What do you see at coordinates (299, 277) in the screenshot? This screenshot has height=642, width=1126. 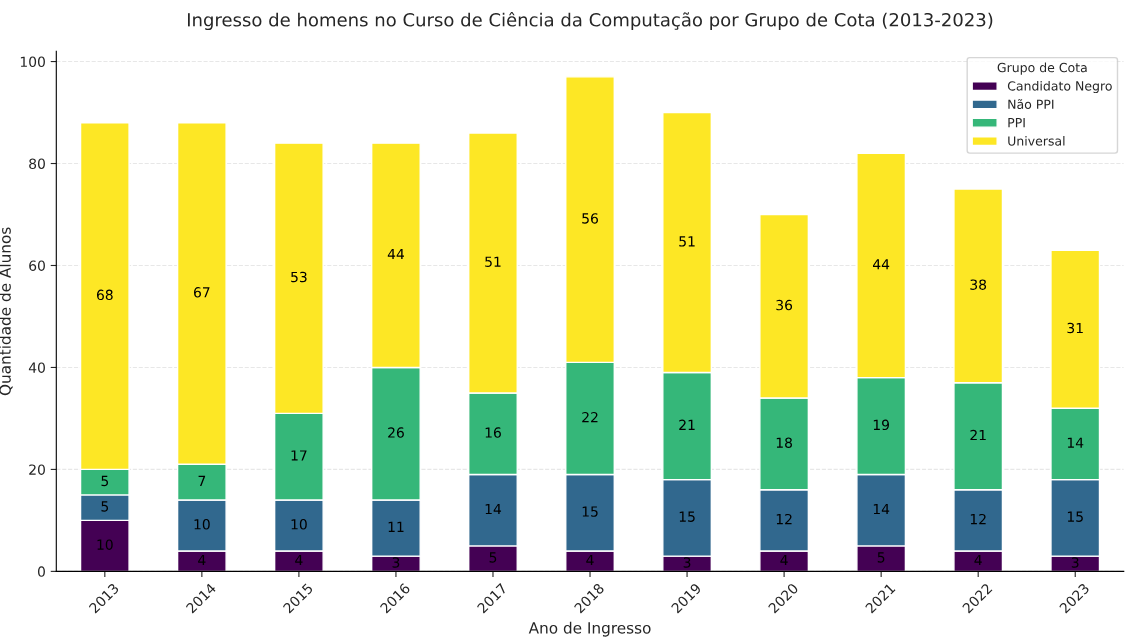 I see `data-label: 53` at bounding box center [299, 277].